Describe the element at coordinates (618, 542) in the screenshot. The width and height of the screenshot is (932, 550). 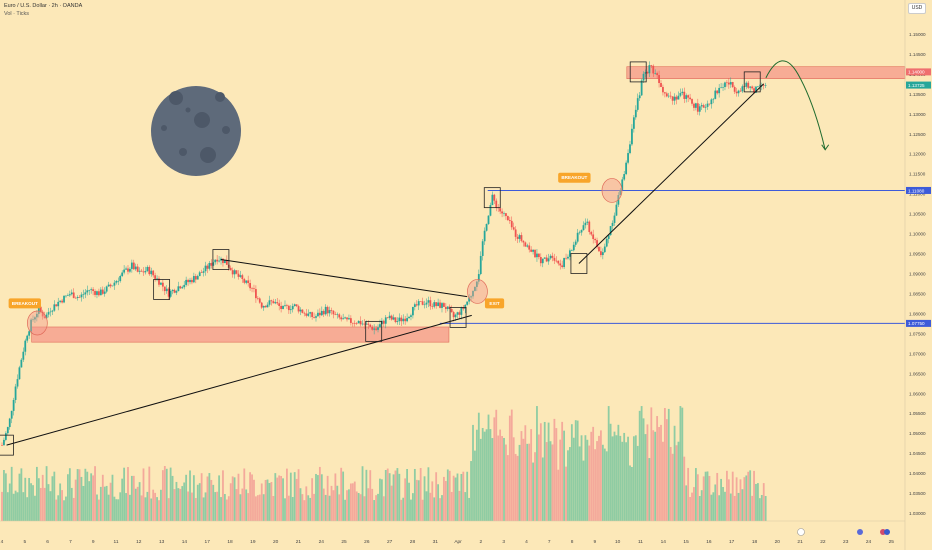
I see `time-tick-label: 10` at that location.